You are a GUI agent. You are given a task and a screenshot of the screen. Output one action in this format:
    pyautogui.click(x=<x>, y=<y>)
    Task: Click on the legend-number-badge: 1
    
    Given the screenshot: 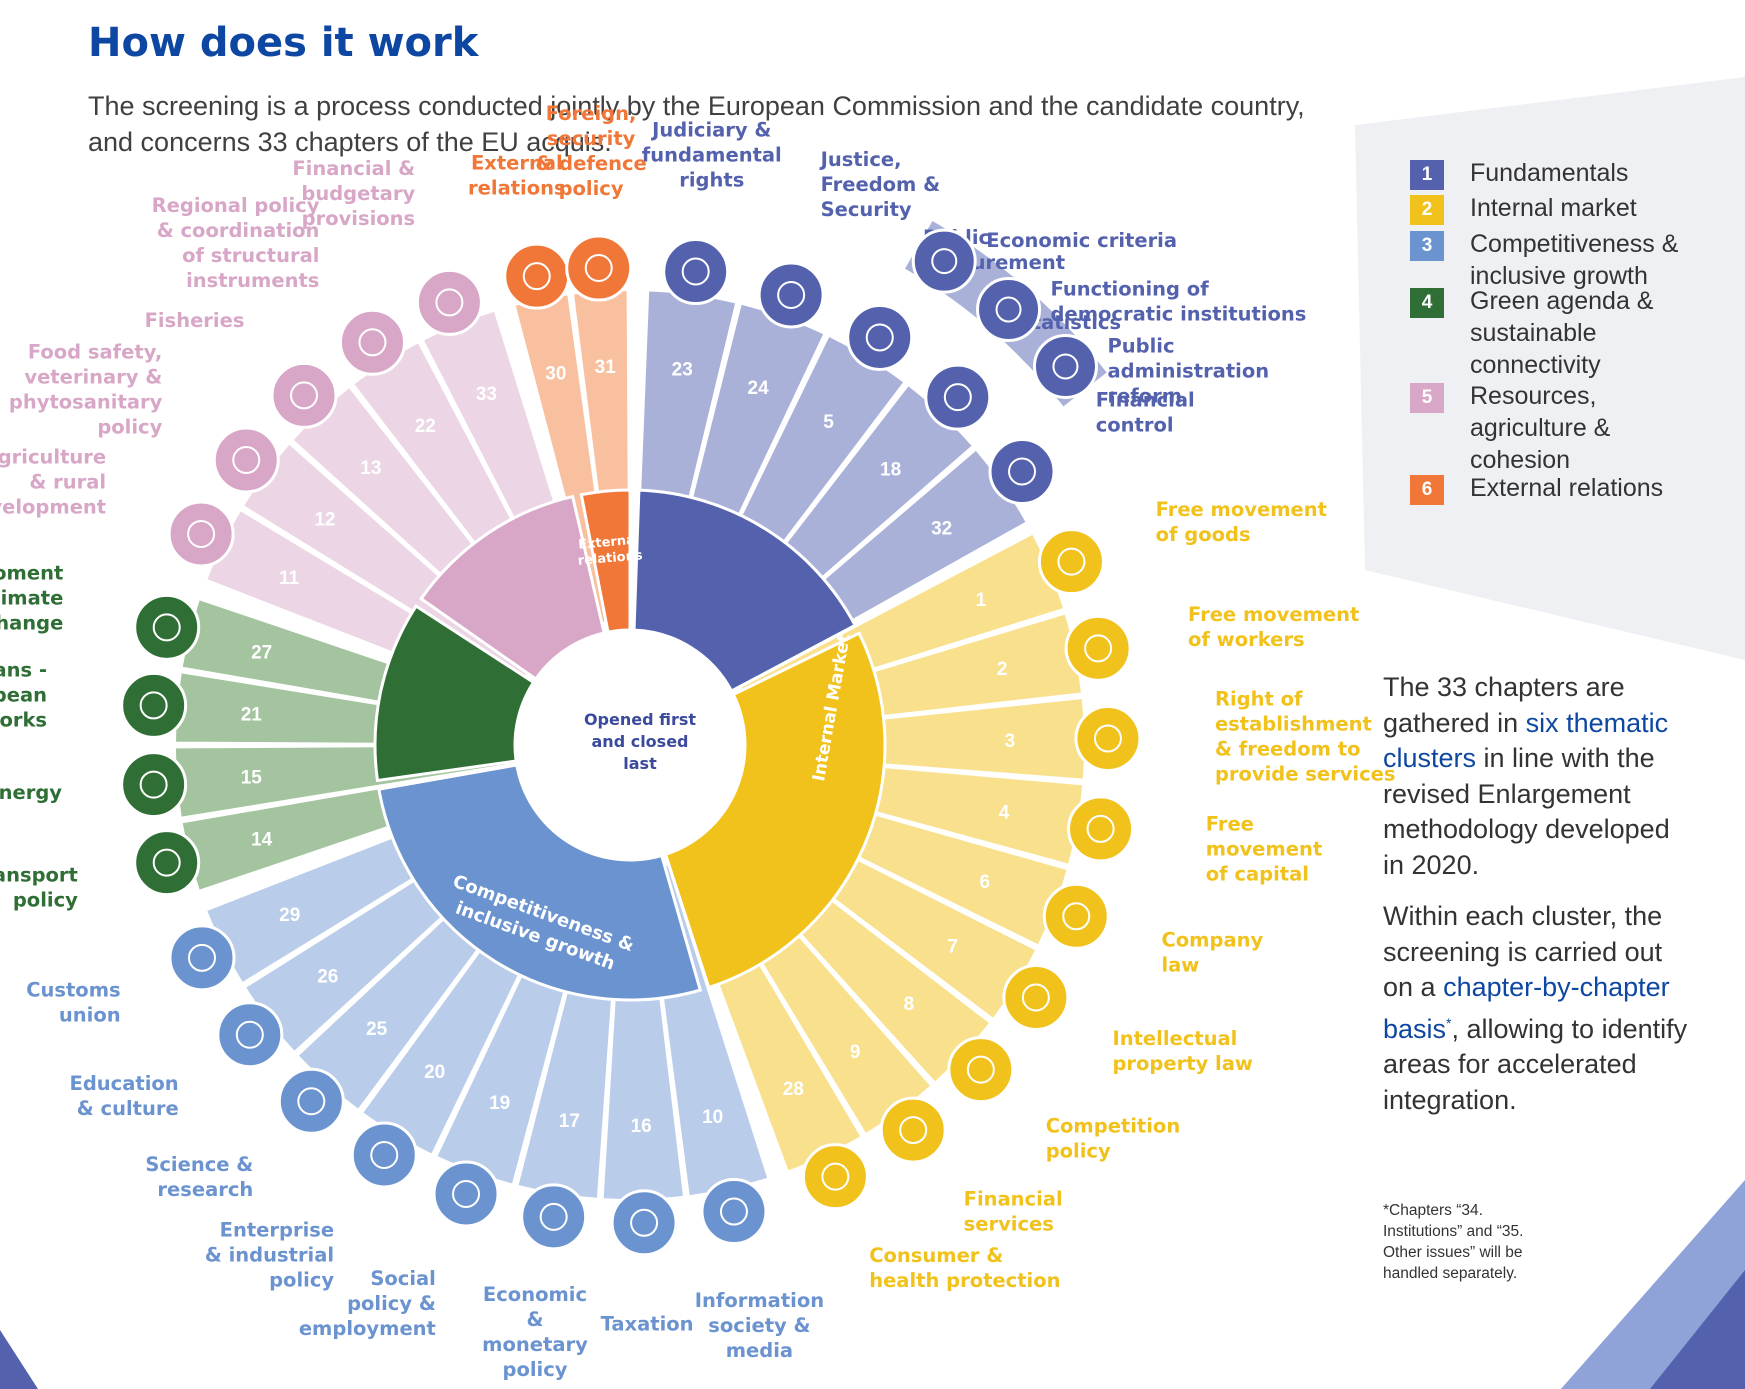 What is the action you would take?
    pyautogui.click(x=1427, y=175)
    